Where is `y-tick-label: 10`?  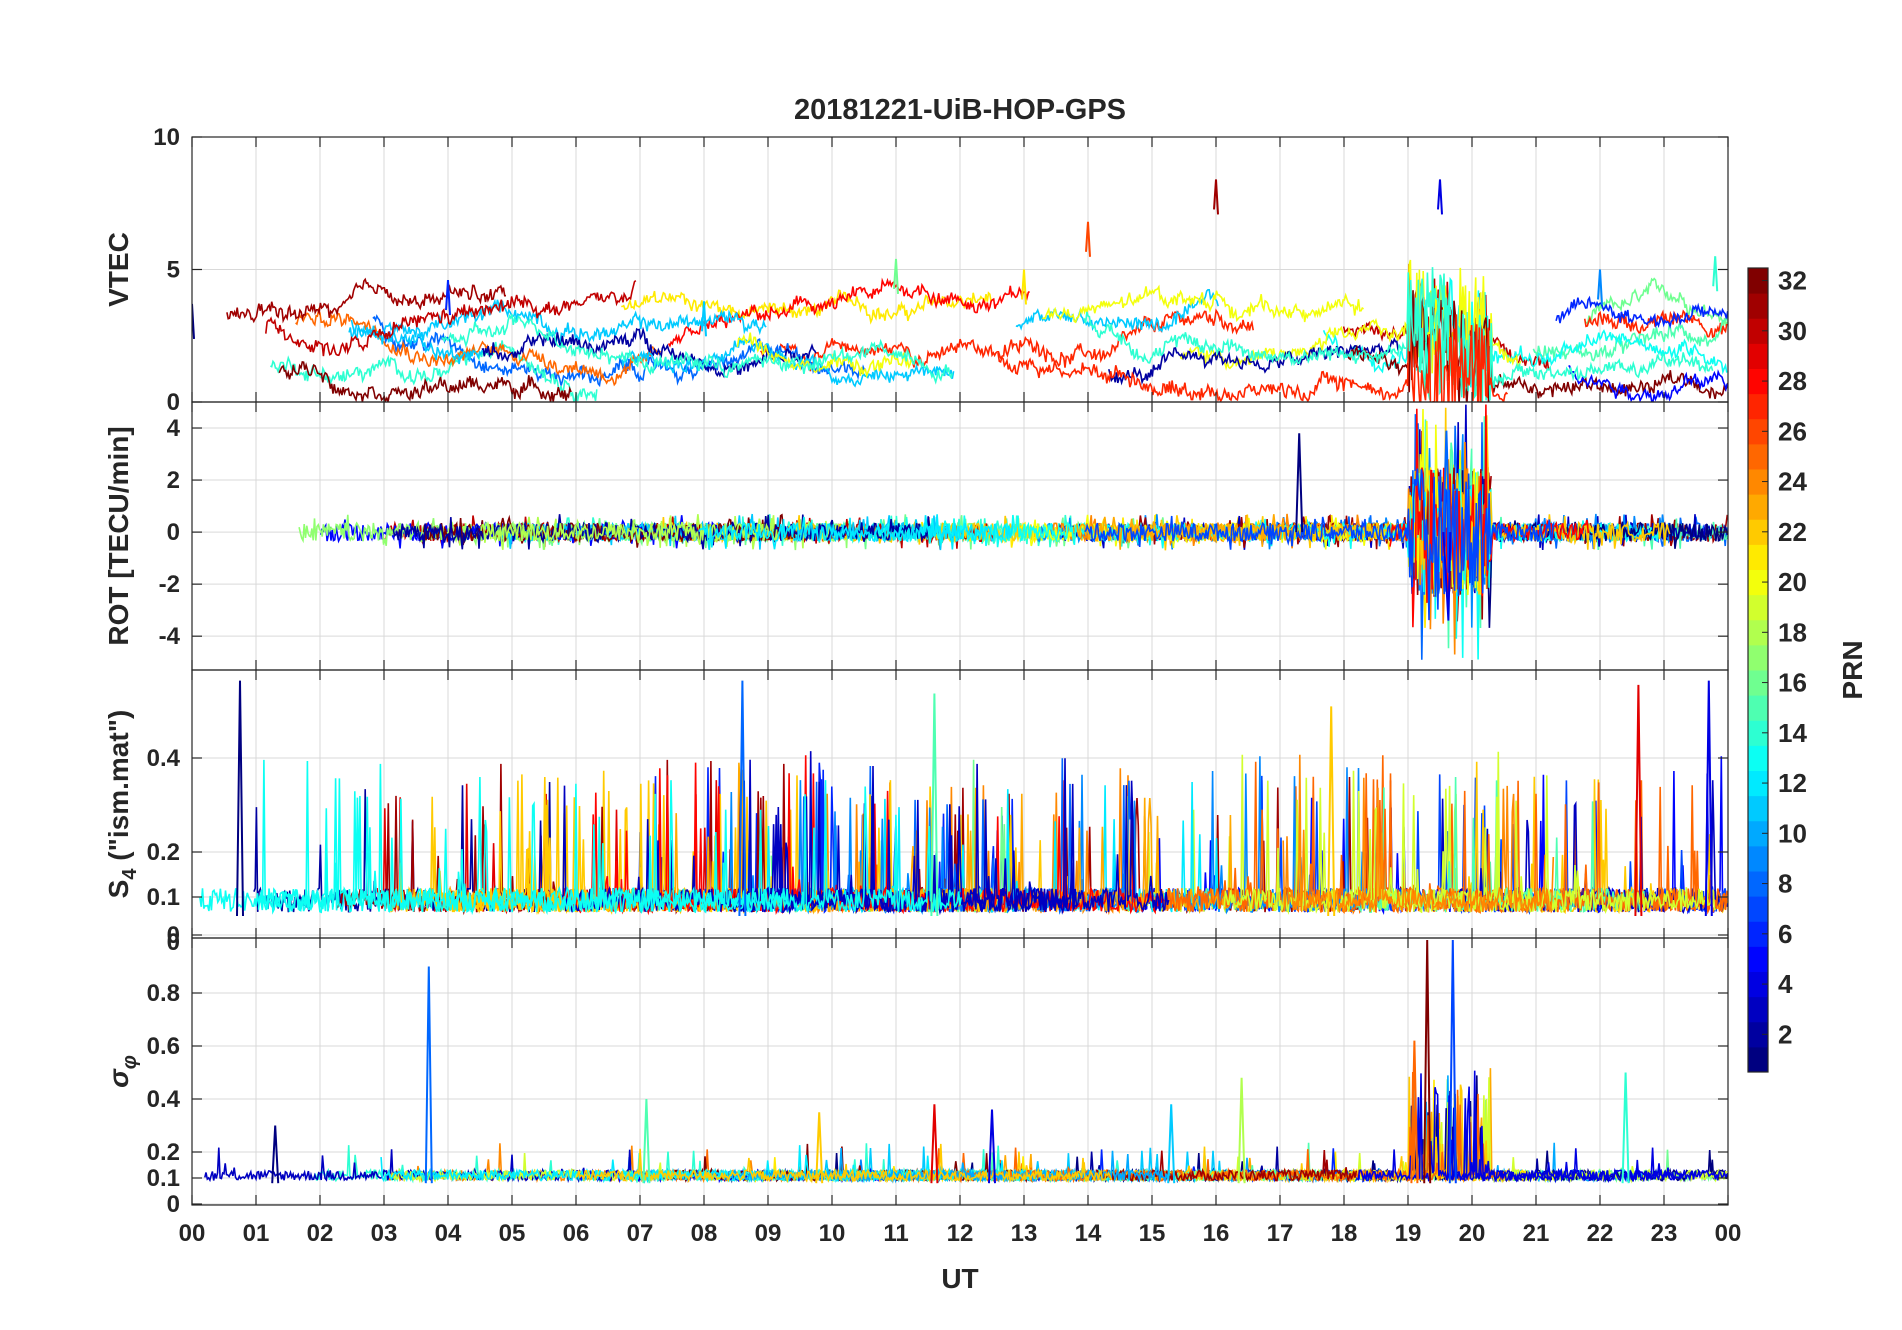
y-tick-label: 10 is located at coordinates (166, 137).